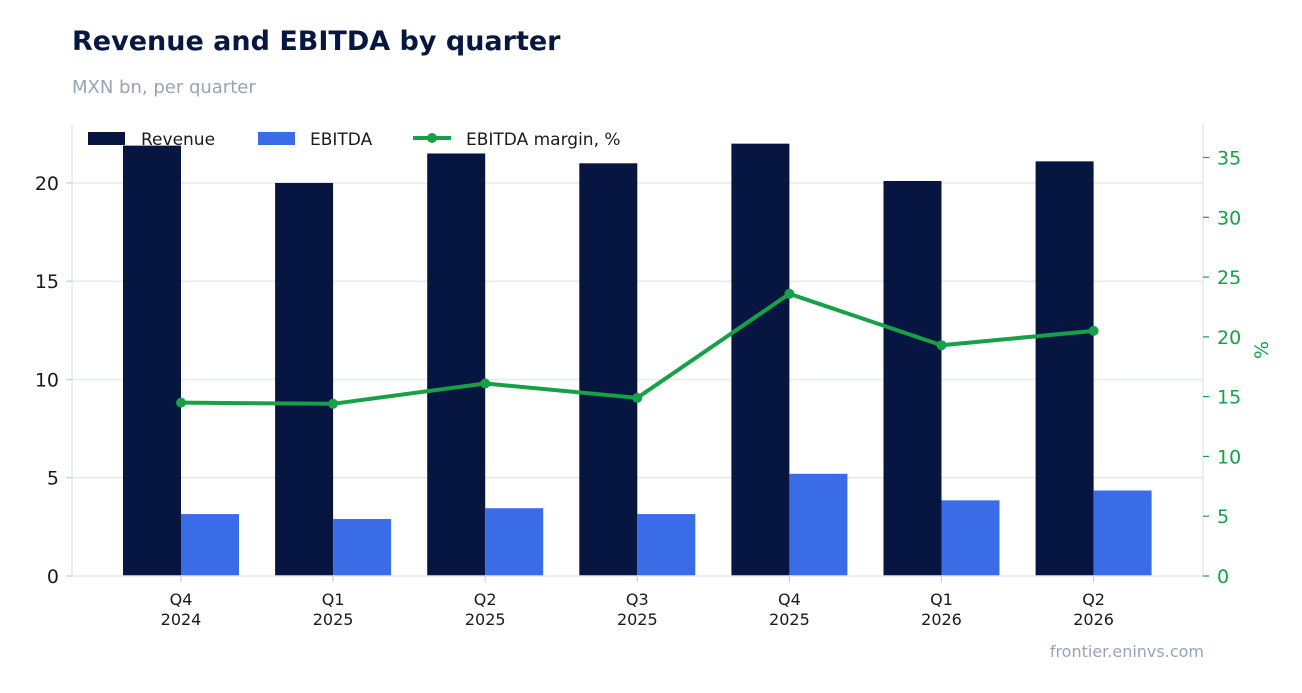  Describe the element at coordinates (47, 282) in the screenshot. I see `left-tick-label: 15` at that location.